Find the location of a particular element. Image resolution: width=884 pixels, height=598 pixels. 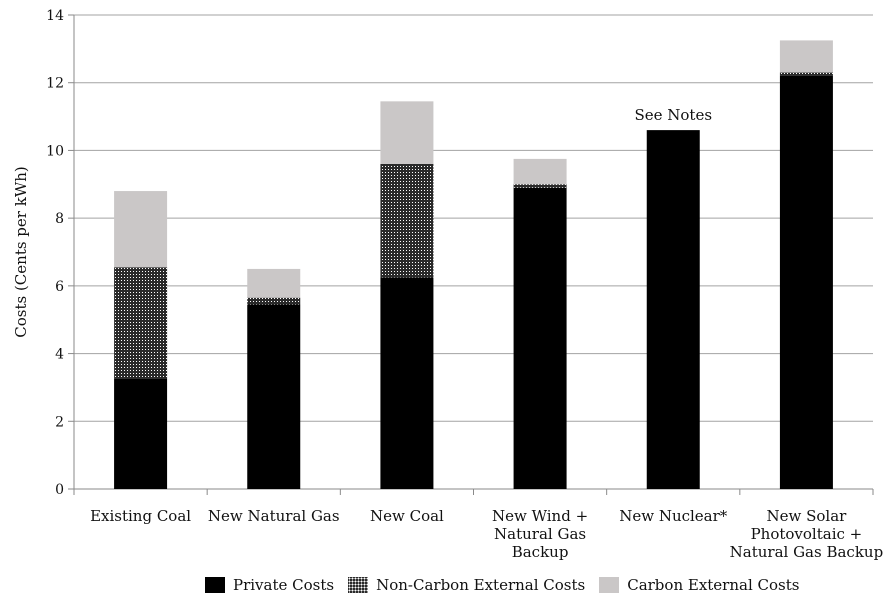

legend-label-noncarbon: Non-Carbon External Costs is located at coordinates (481, 585).